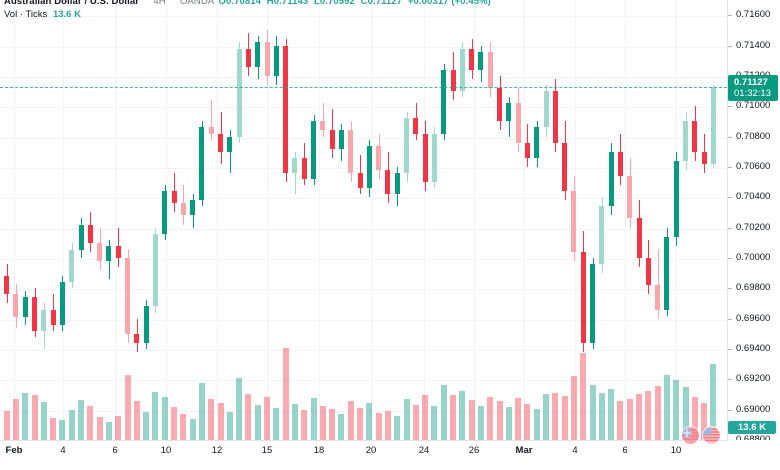 This screenshot has width=780, height=470. Describe the element at coordinates (287, 3) in the screenshot. I see `ohlc-high: H0.71143` at that location.